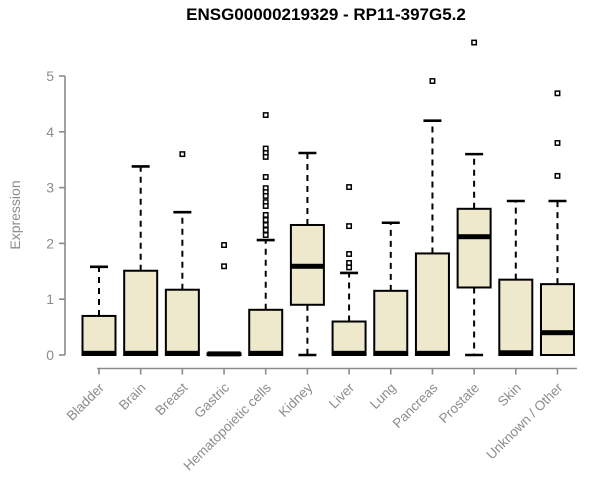 This screenshot has height=500, width=600. Describe the element at coordinates (56, 215) in the screenshot. I see `y-axis: 0 1 2 3 4 5` at that location.